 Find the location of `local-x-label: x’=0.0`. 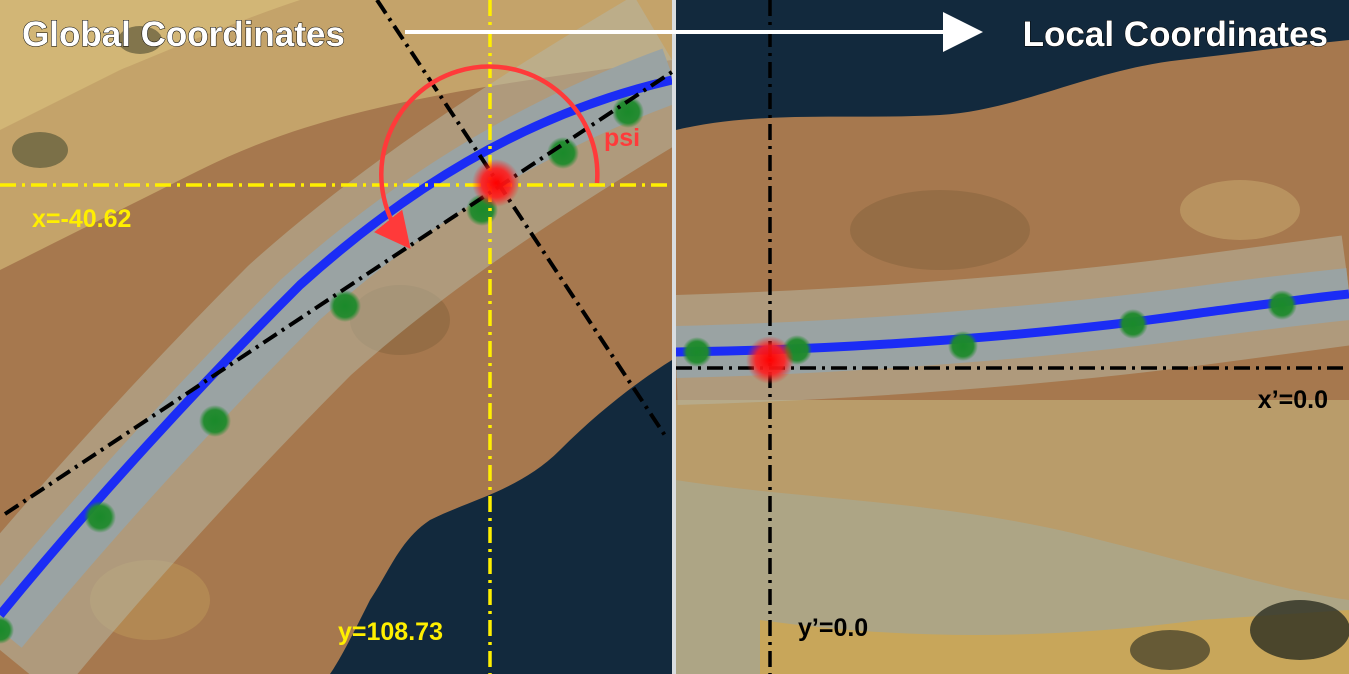

local-x-label: x’=0.0 is located at coordinates (1293, 400).